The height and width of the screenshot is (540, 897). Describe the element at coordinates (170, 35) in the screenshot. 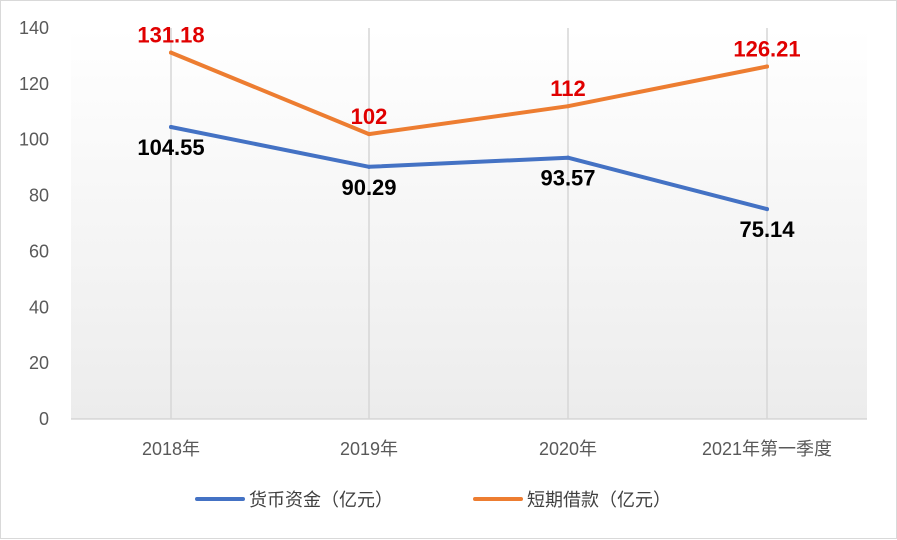

I see `data-label: 131.18` at that location.